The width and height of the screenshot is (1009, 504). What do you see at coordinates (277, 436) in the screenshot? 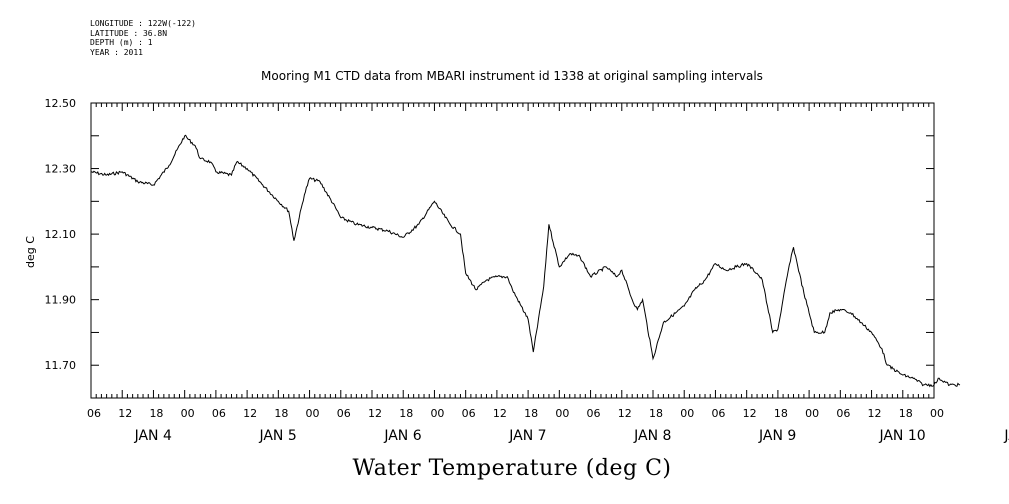
I see `x-day-label: JAN 5` at bounding box center [277, 436].